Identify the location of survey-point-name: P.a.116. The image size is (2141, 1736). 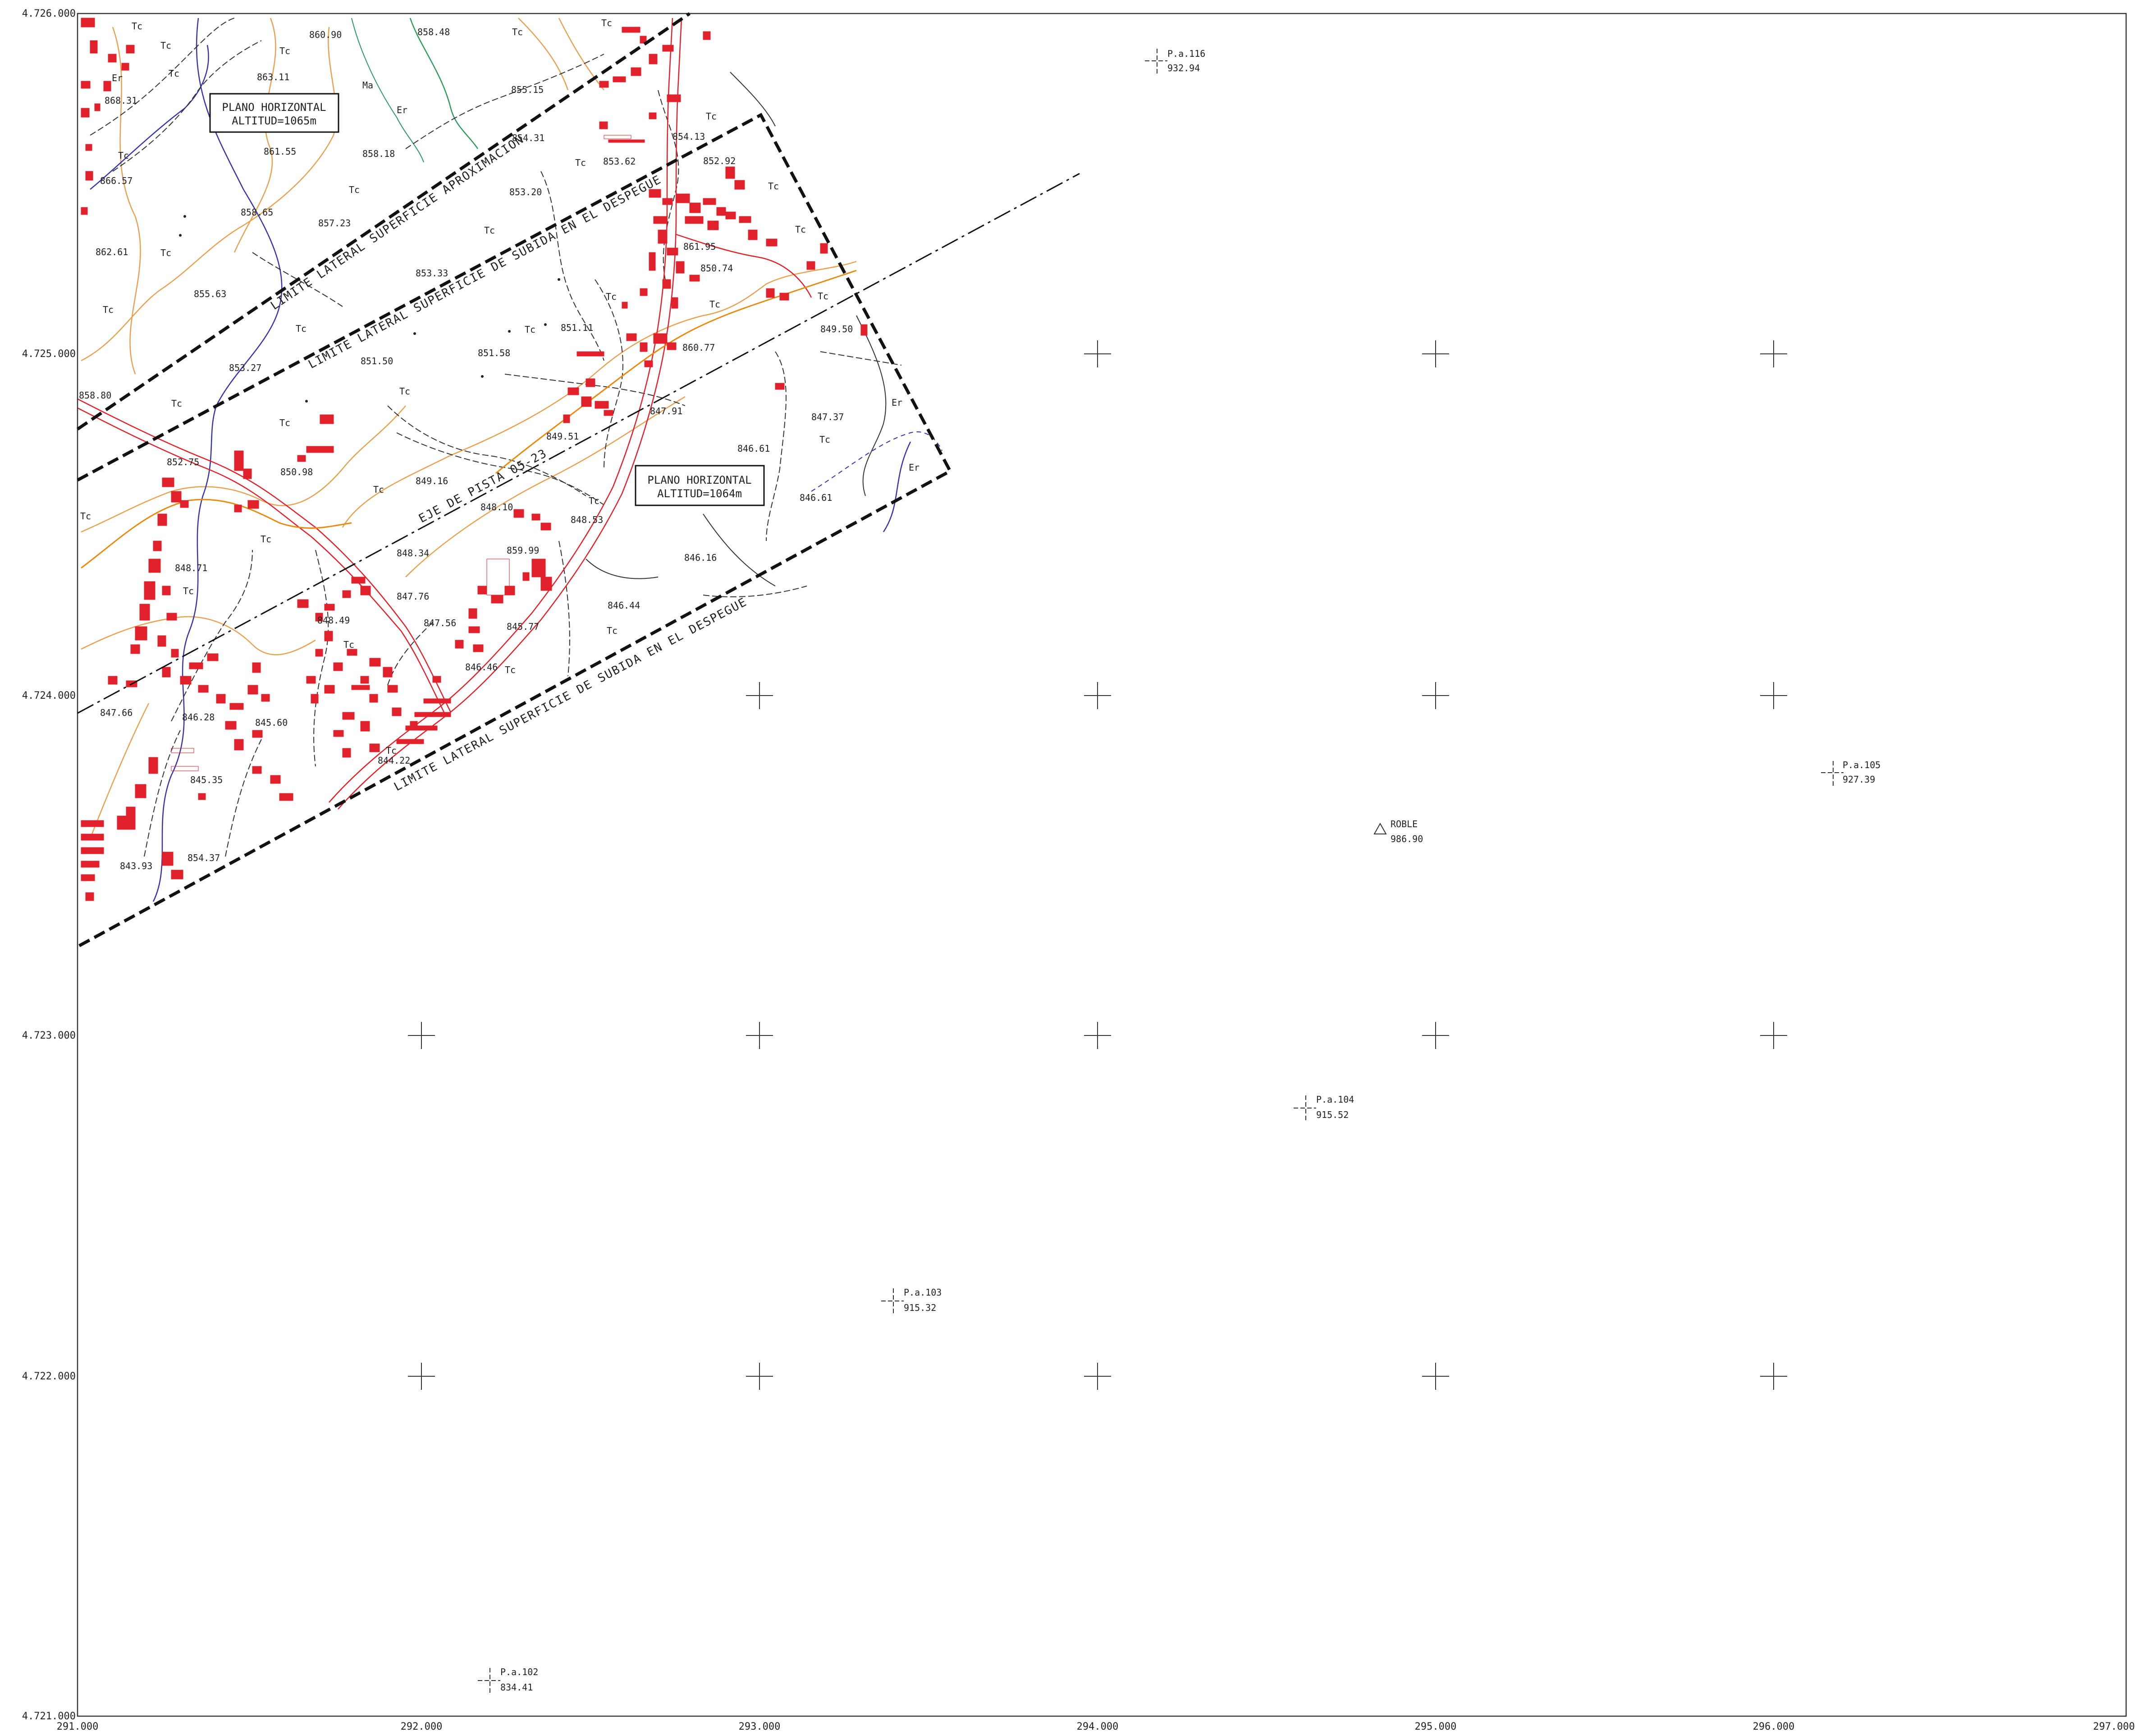
(1186, 53).